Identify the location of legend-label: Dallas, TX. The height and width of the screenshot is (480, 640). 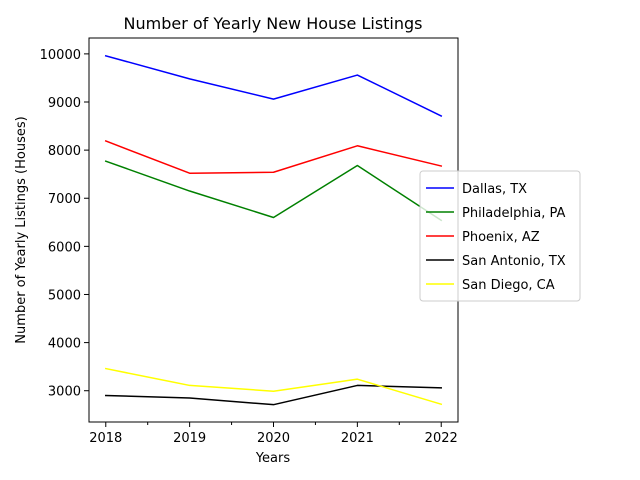
(494, 189).